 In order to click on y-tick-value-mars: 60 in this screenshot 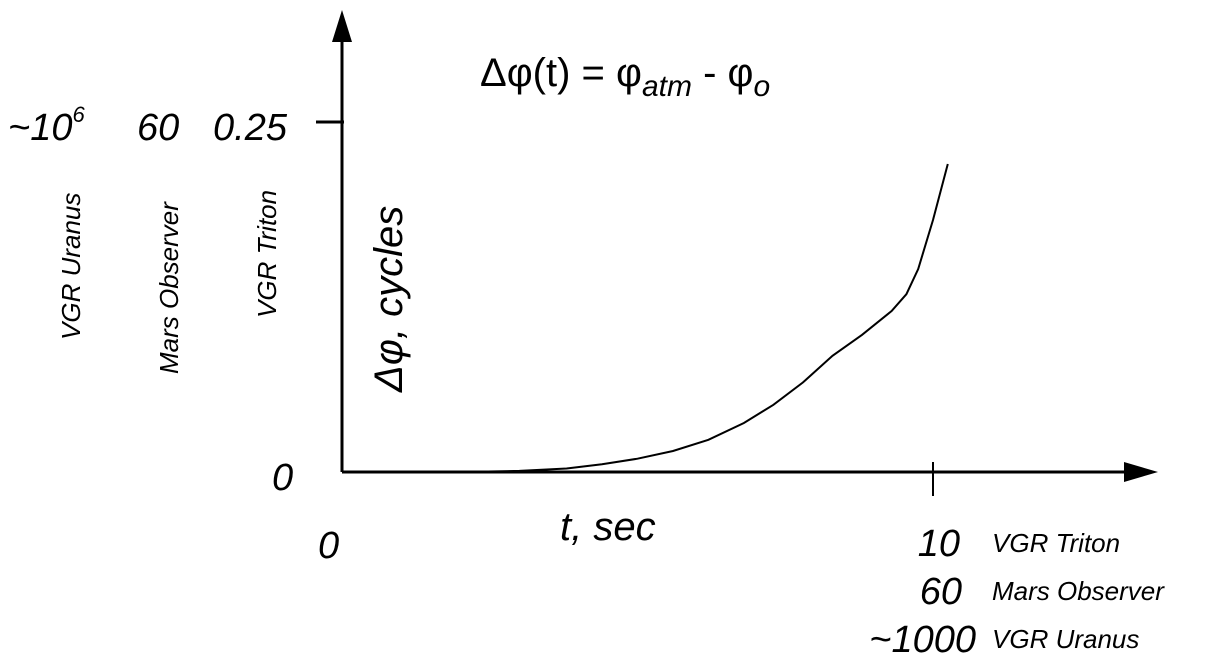, I will do `click(158, 128)`.